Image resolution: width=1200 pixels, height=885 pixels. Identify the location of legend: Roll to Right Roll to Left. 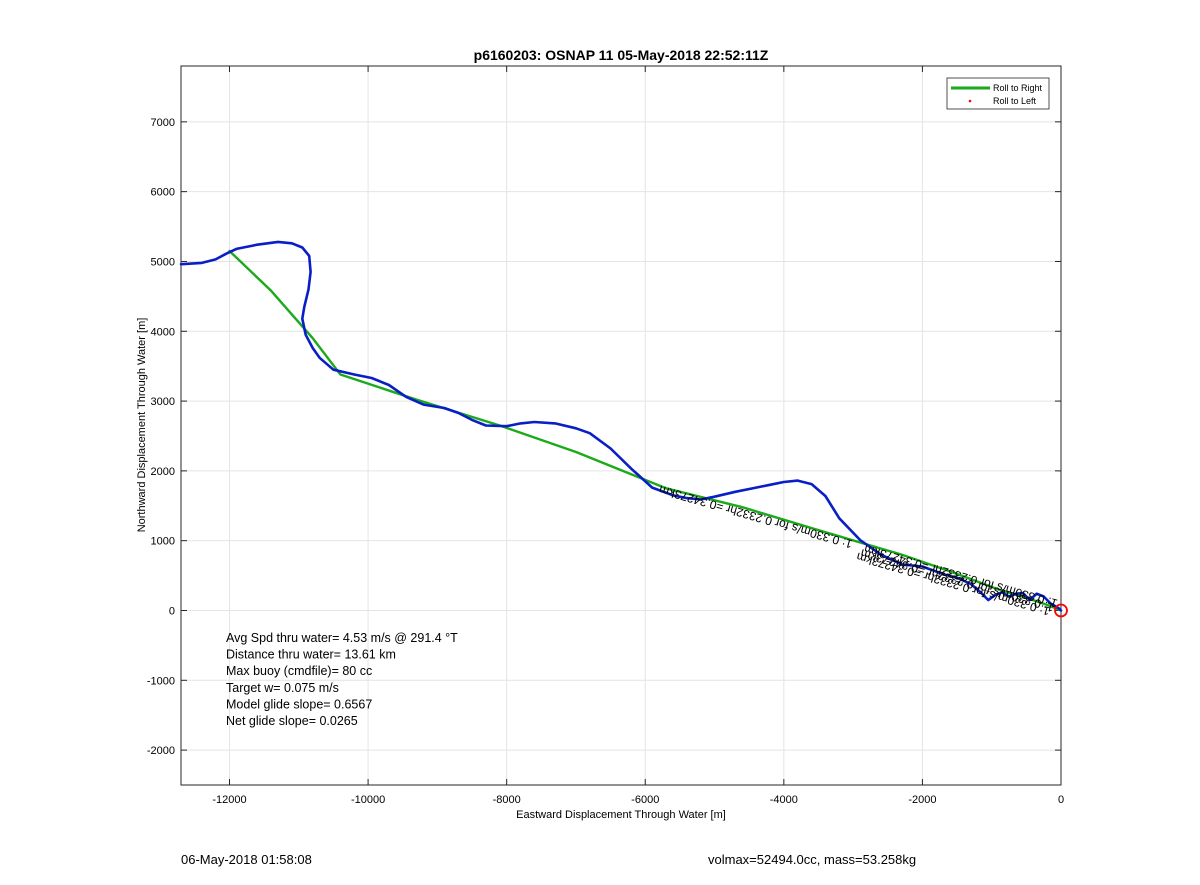
(998, 93).